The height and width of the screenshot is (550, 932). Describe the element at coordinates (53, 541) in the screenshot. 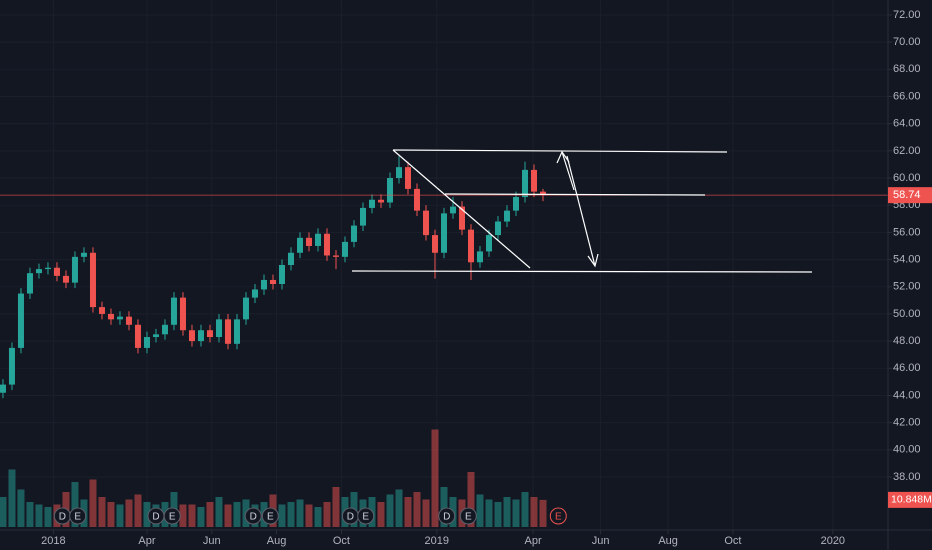

I see `x-tick-label: 2018` at that location.